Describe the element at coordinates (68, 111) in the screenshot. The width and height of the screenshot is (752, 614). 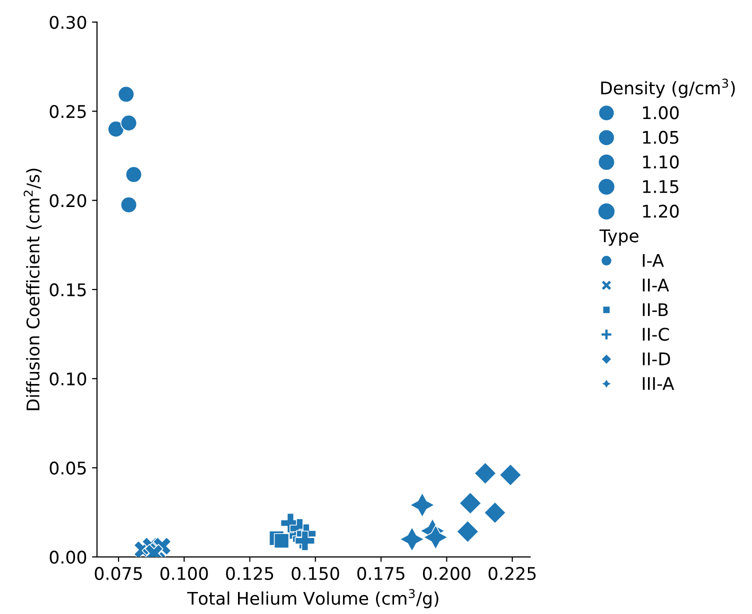
I see `y-tick-label: 0.25` at that location.